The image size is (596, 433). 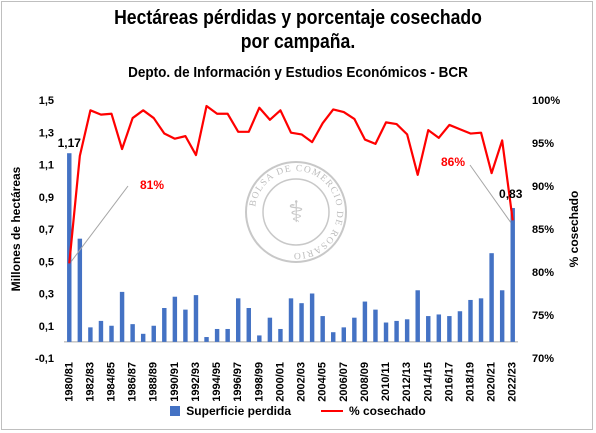 I want to click on y-tick-label: 1,3, so click(x=46, y=133).